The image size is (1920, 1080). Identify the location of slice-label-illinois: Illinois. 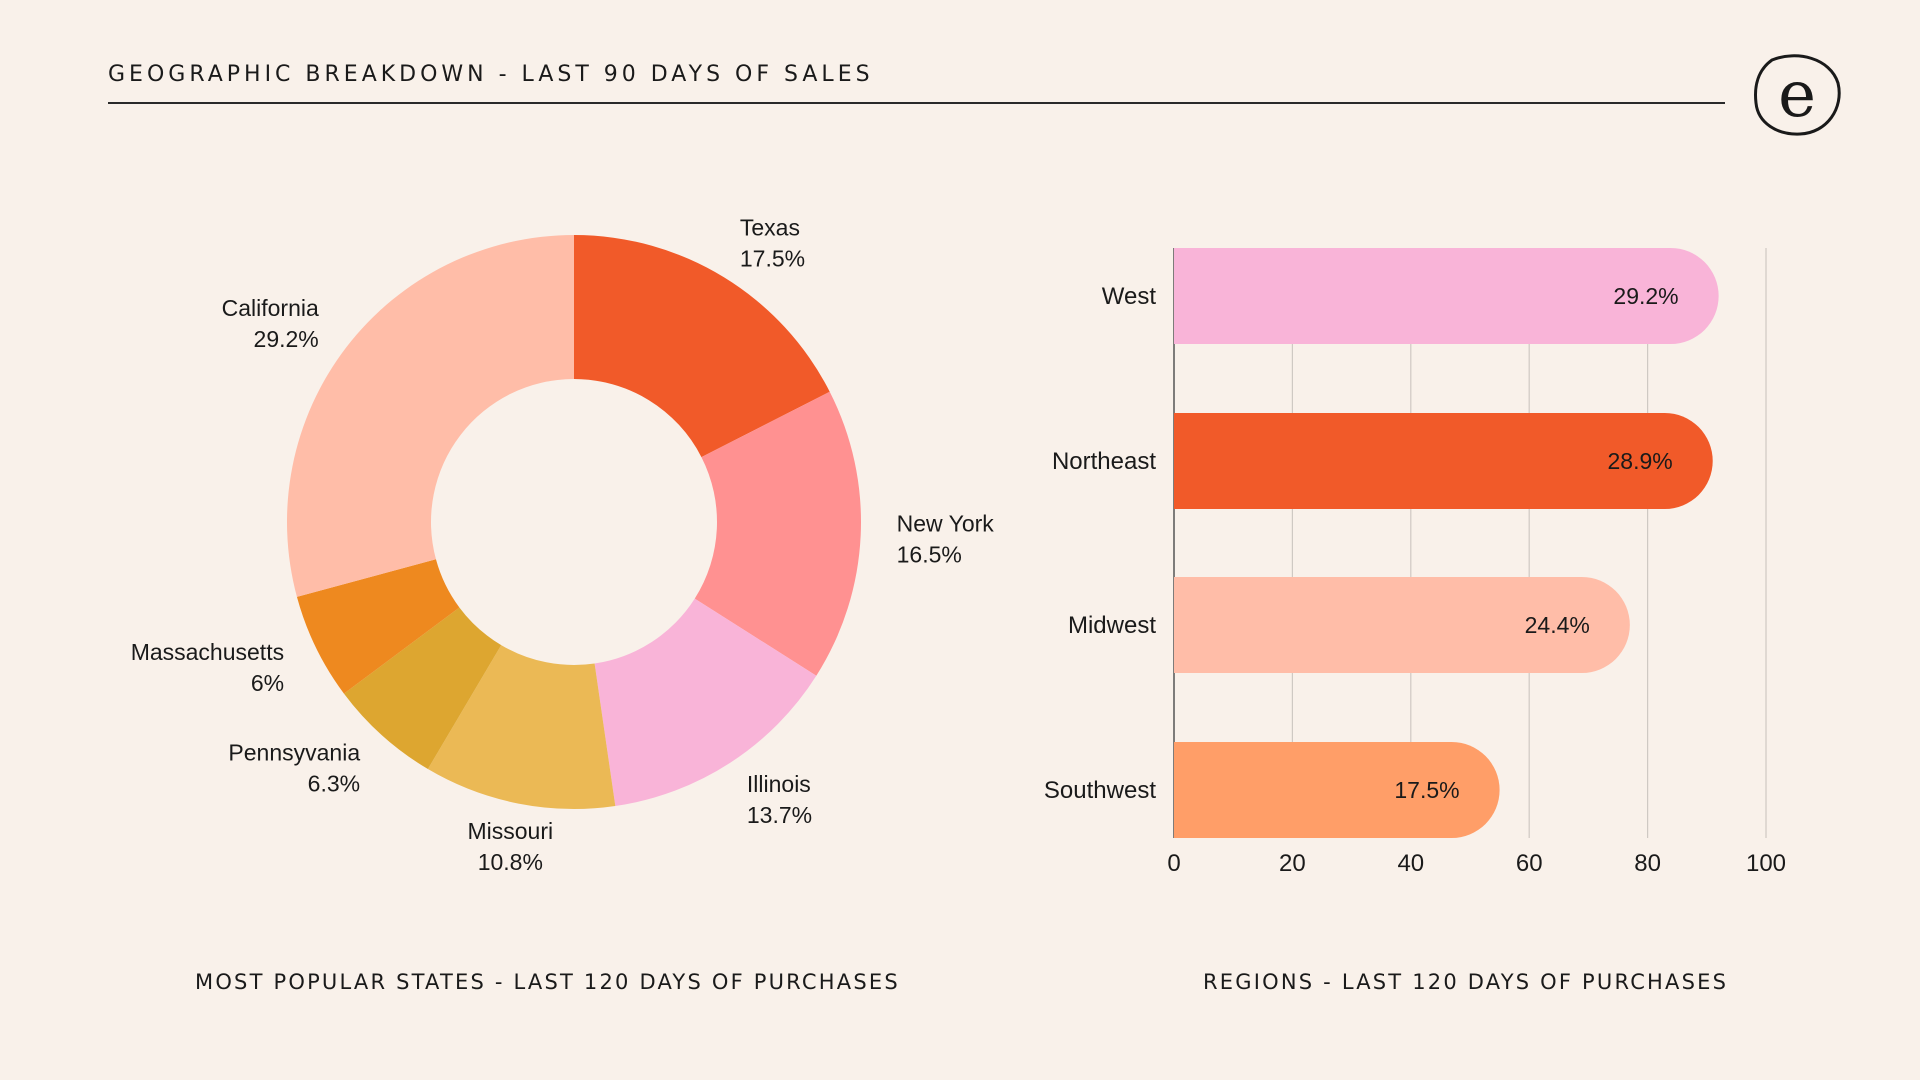
(779, 784).